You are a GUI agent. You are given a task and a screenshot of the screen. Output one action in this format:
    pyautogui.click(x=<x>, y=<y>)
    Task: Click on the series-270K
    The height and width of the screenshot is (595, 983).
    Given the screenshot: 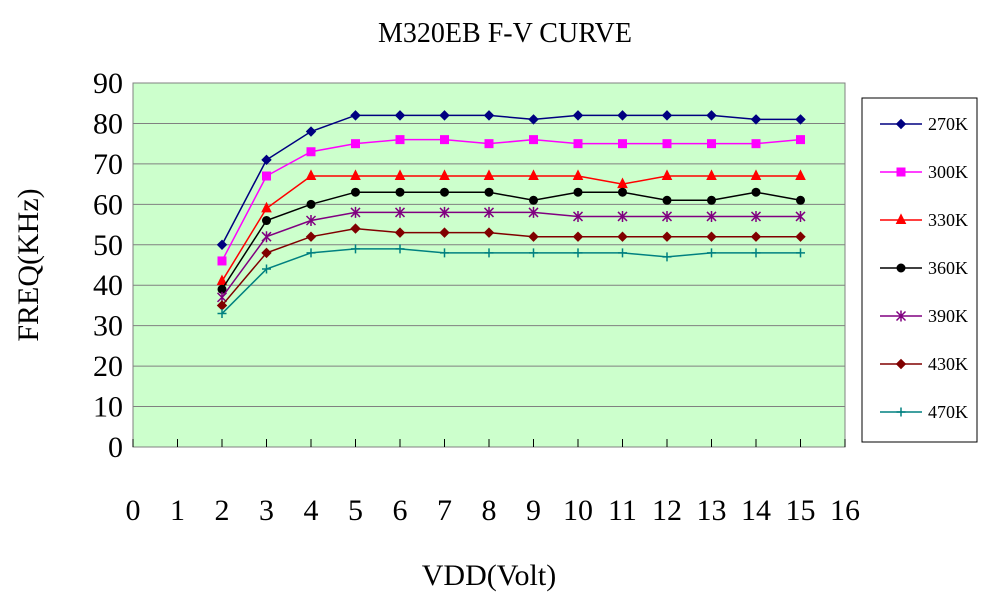 What is the action you would take?
    pyautogui.click(x=511, y=180)
    